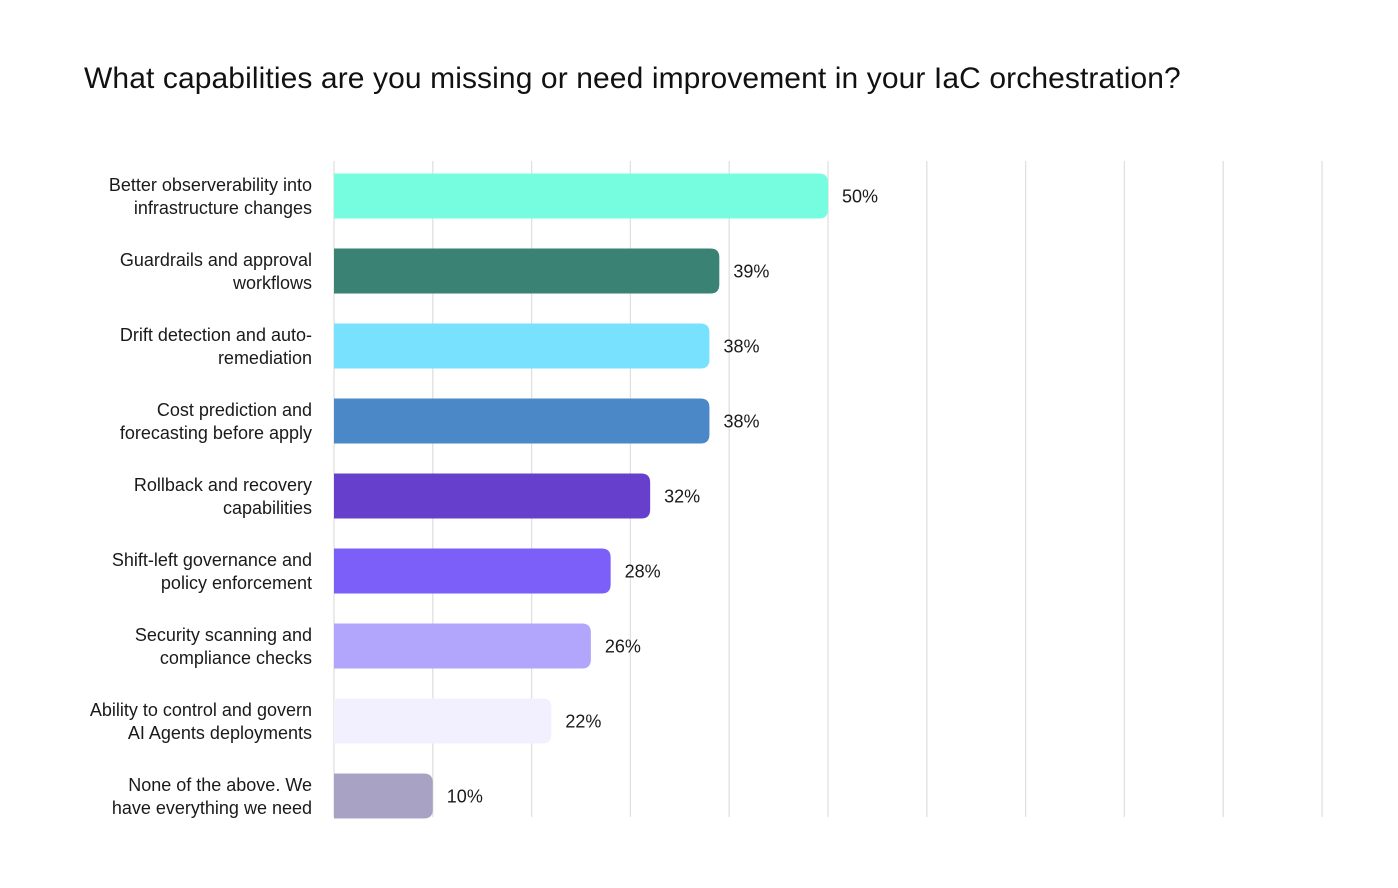 The width and height of the screenshot is (1398, 888). Describe the element at coordinates (223, 646) in the screenshot. I see `category-label: Security scanning and compliance checks` at that location.